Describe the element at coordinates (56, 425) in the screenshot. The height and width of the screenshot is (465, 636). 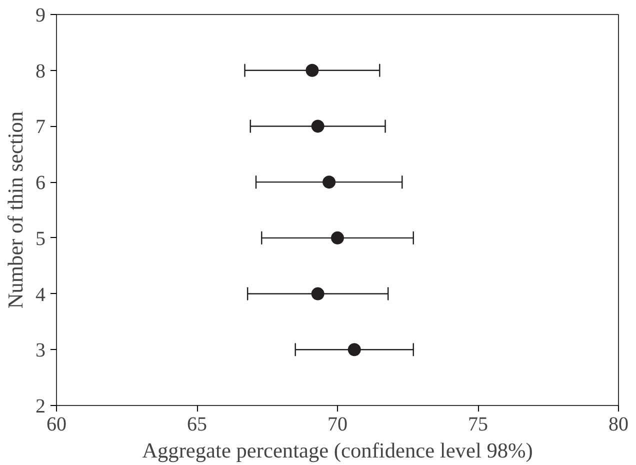
I see `x-tick-label: 60` at that location.